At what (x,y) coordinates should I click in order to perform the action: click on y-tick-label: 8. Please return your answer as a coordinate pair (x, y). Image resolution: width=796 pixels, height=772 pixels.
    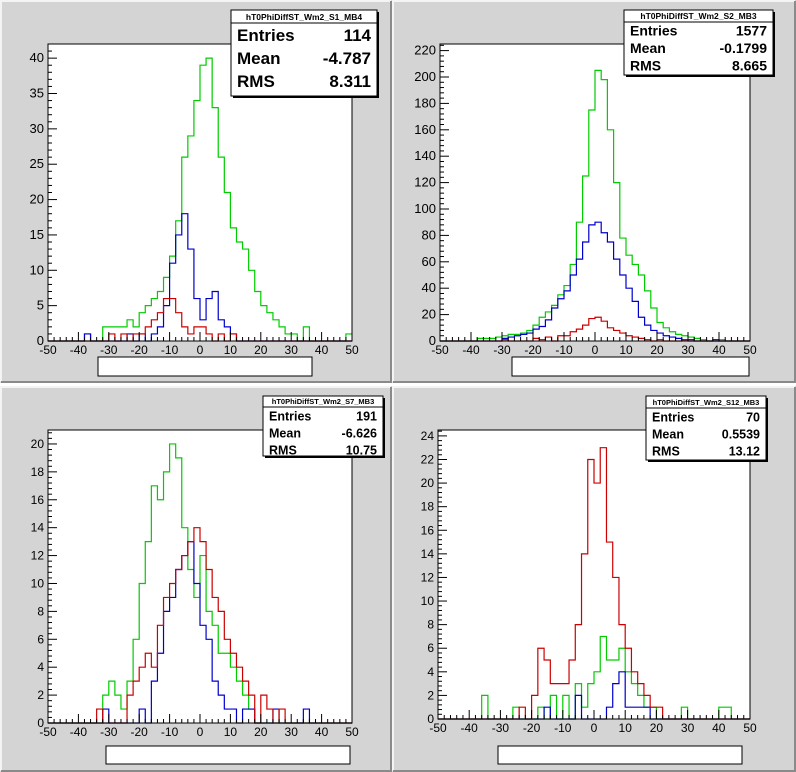
    Looking at the image, I should click on (430, 625).